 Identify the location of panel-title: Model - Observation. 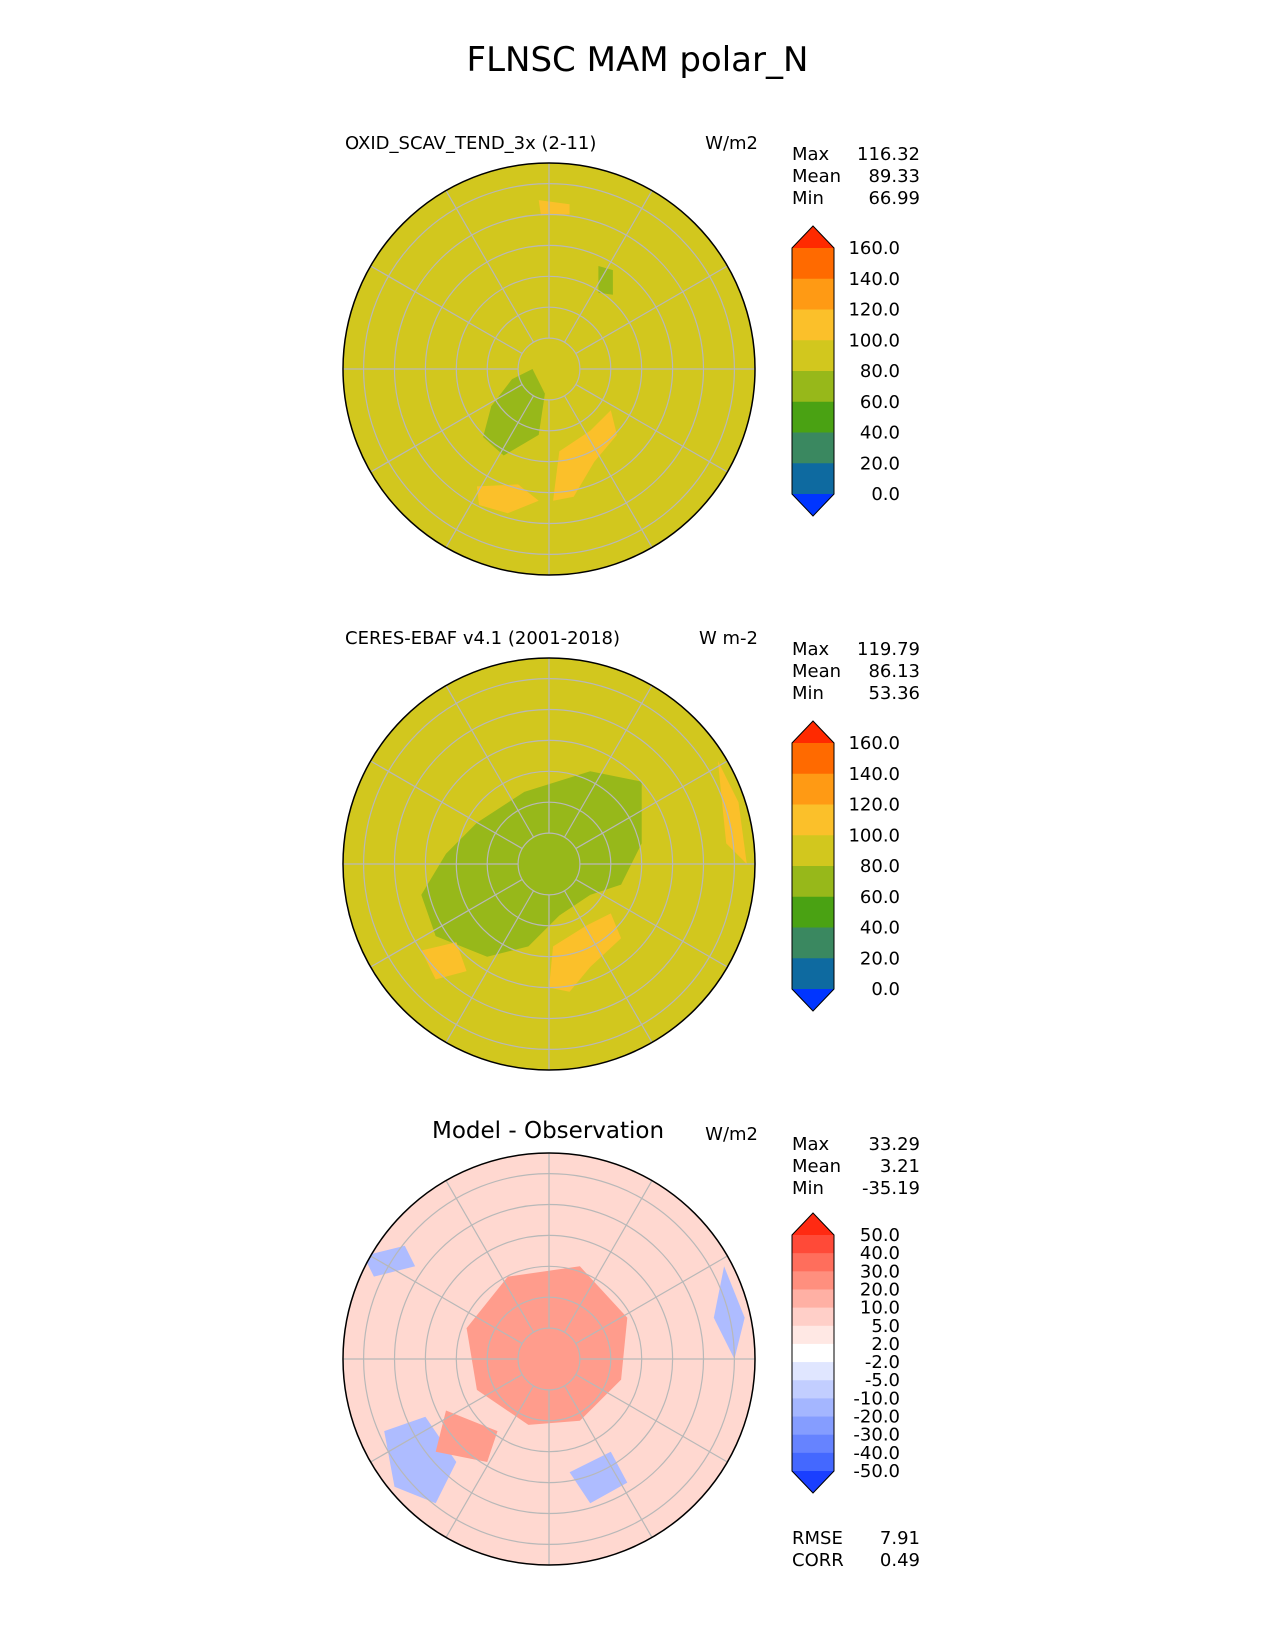
(548, 1131).